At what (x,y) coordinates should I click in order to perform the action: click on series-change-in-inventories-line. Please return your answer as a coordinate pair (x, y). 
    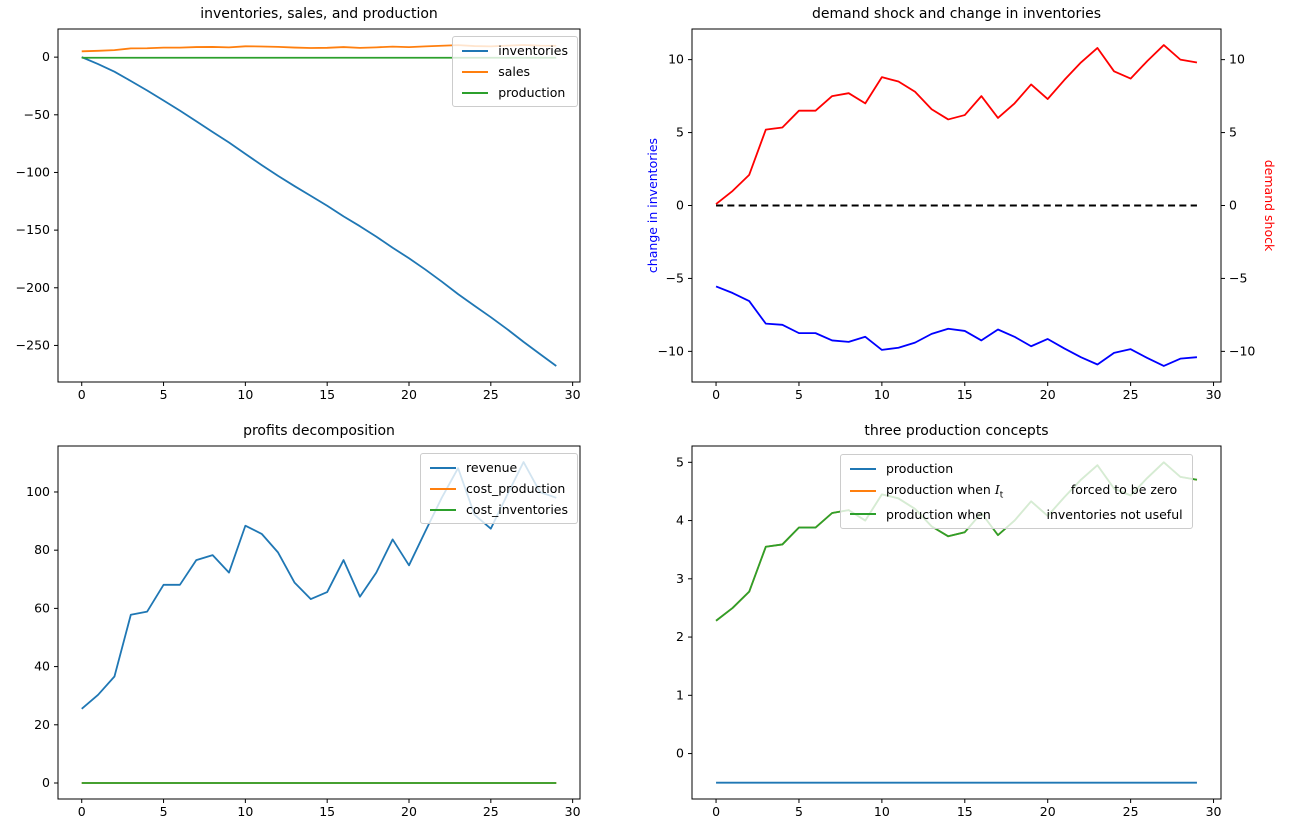
    Looking at the image, I should click on (956, 326).